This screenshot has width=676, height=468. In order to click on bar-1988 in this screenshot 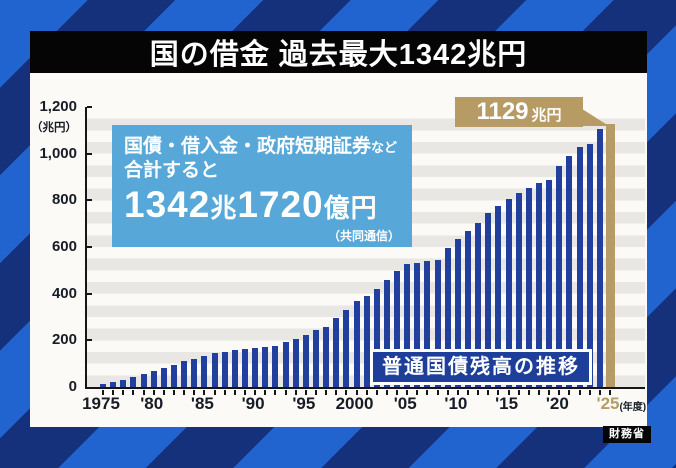, I will do `click(234, 368)`.